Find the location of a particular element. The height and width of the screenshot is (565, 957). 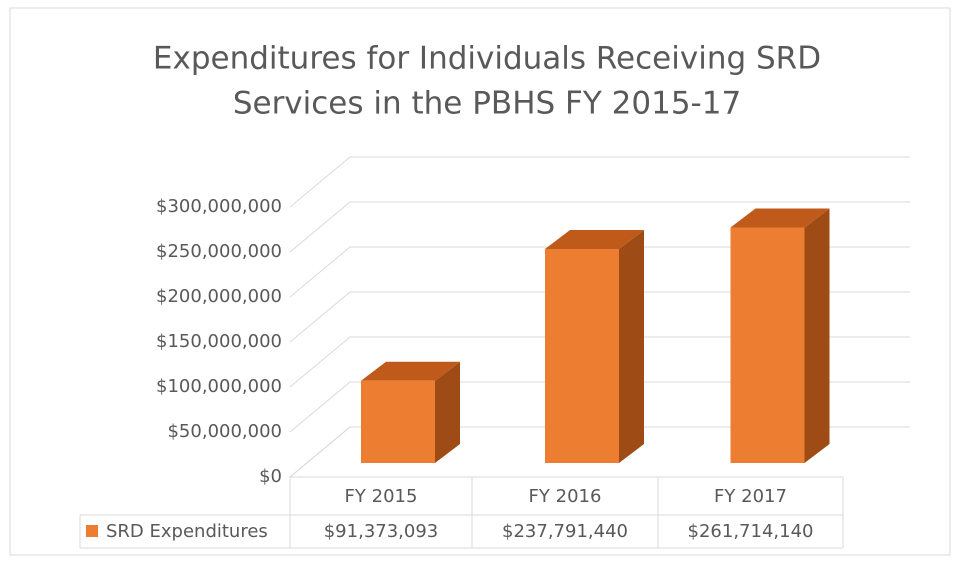

y-tick-label: $150,000,000 is located at coordinates (219, 341).